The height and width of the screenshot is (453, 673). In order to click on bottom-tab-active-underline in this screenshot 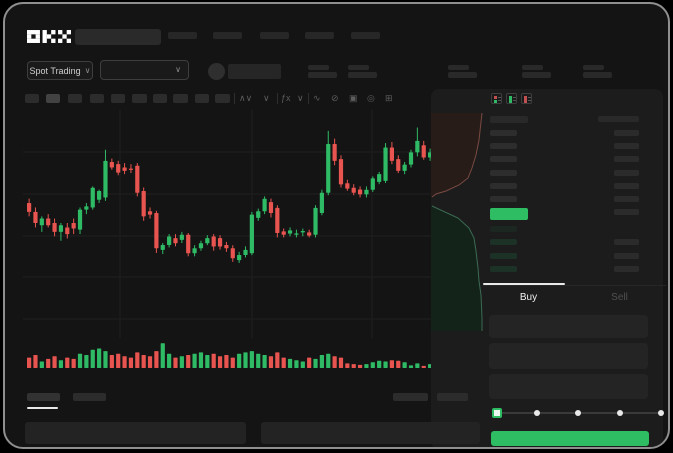, I will do `click(42, 408)`.